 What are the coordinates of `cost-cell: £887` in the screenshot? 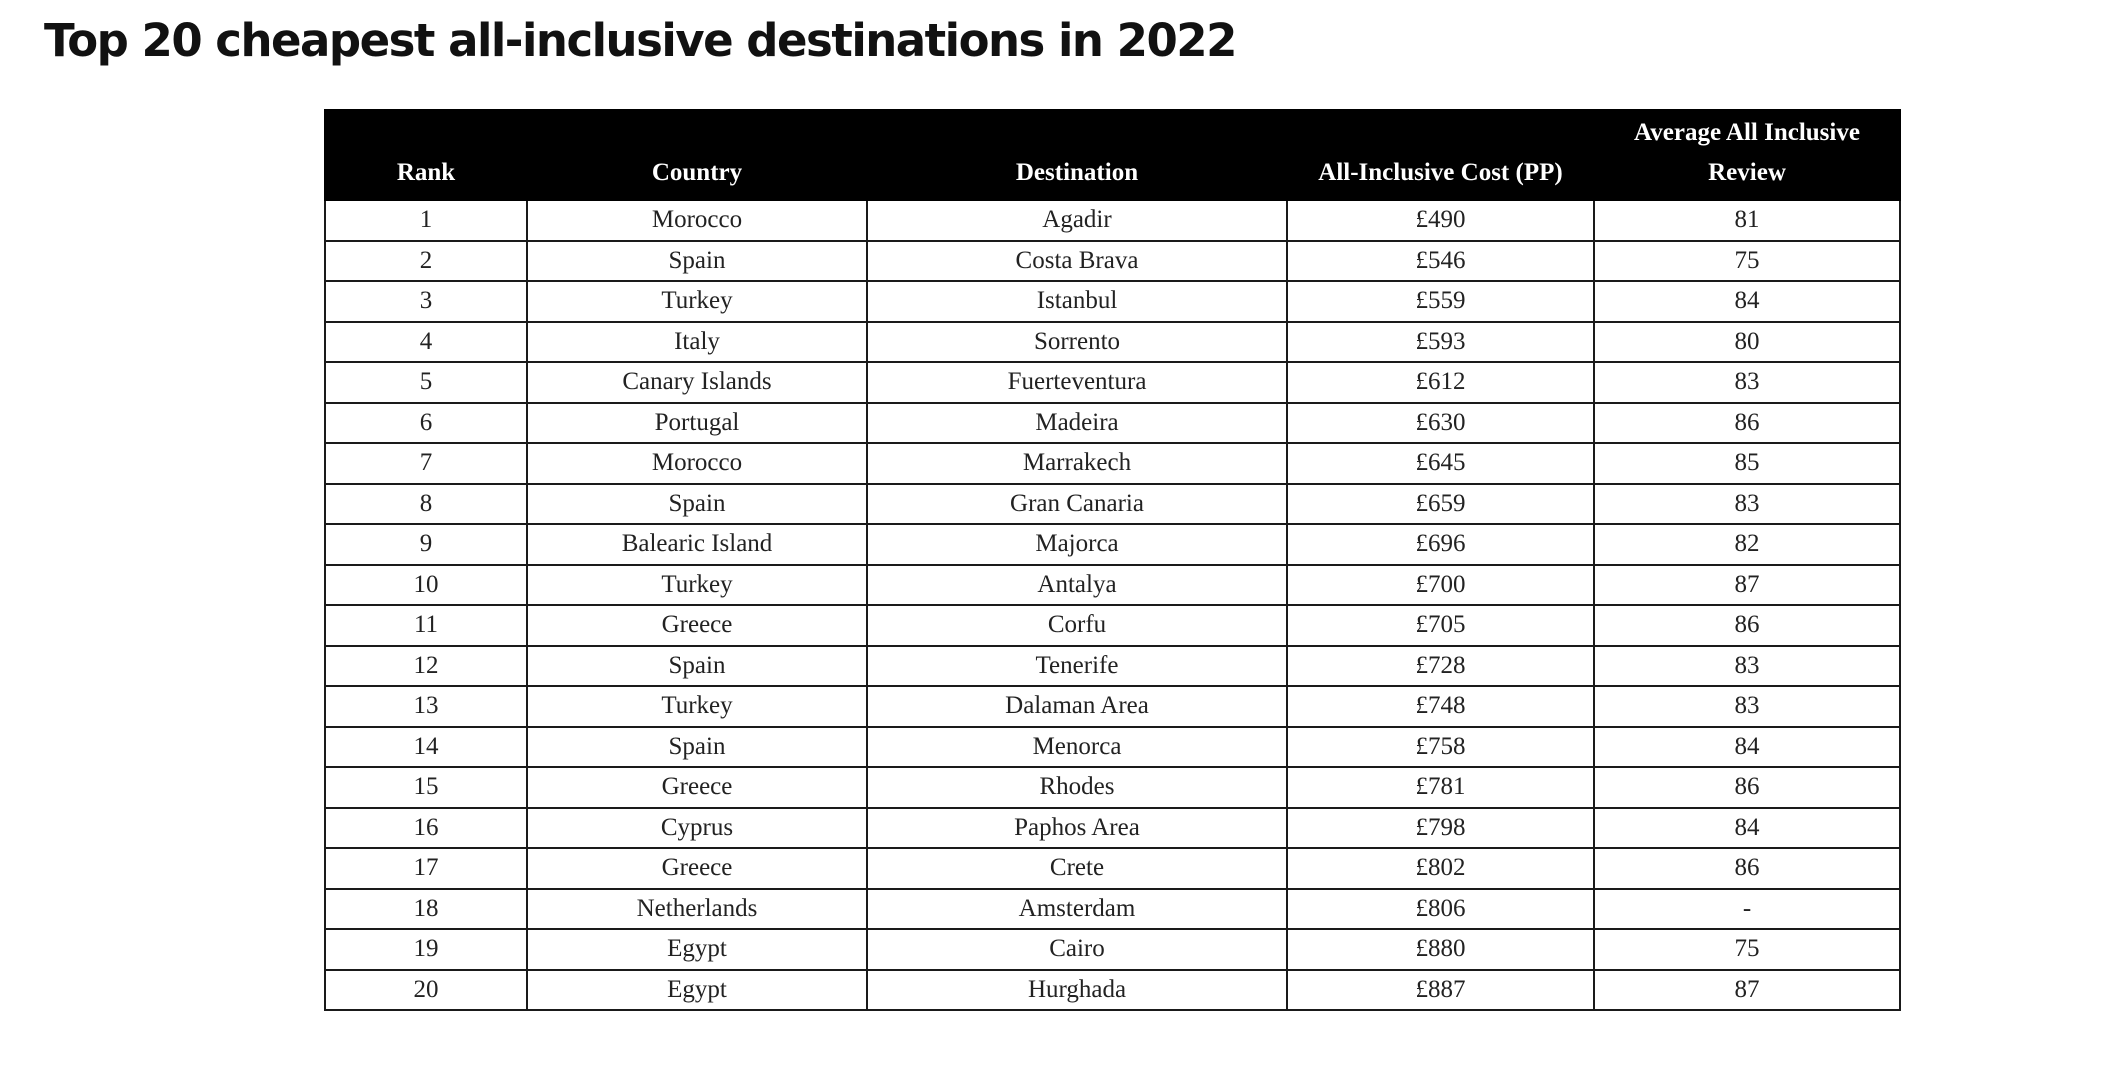 It's located at (1440, 989).